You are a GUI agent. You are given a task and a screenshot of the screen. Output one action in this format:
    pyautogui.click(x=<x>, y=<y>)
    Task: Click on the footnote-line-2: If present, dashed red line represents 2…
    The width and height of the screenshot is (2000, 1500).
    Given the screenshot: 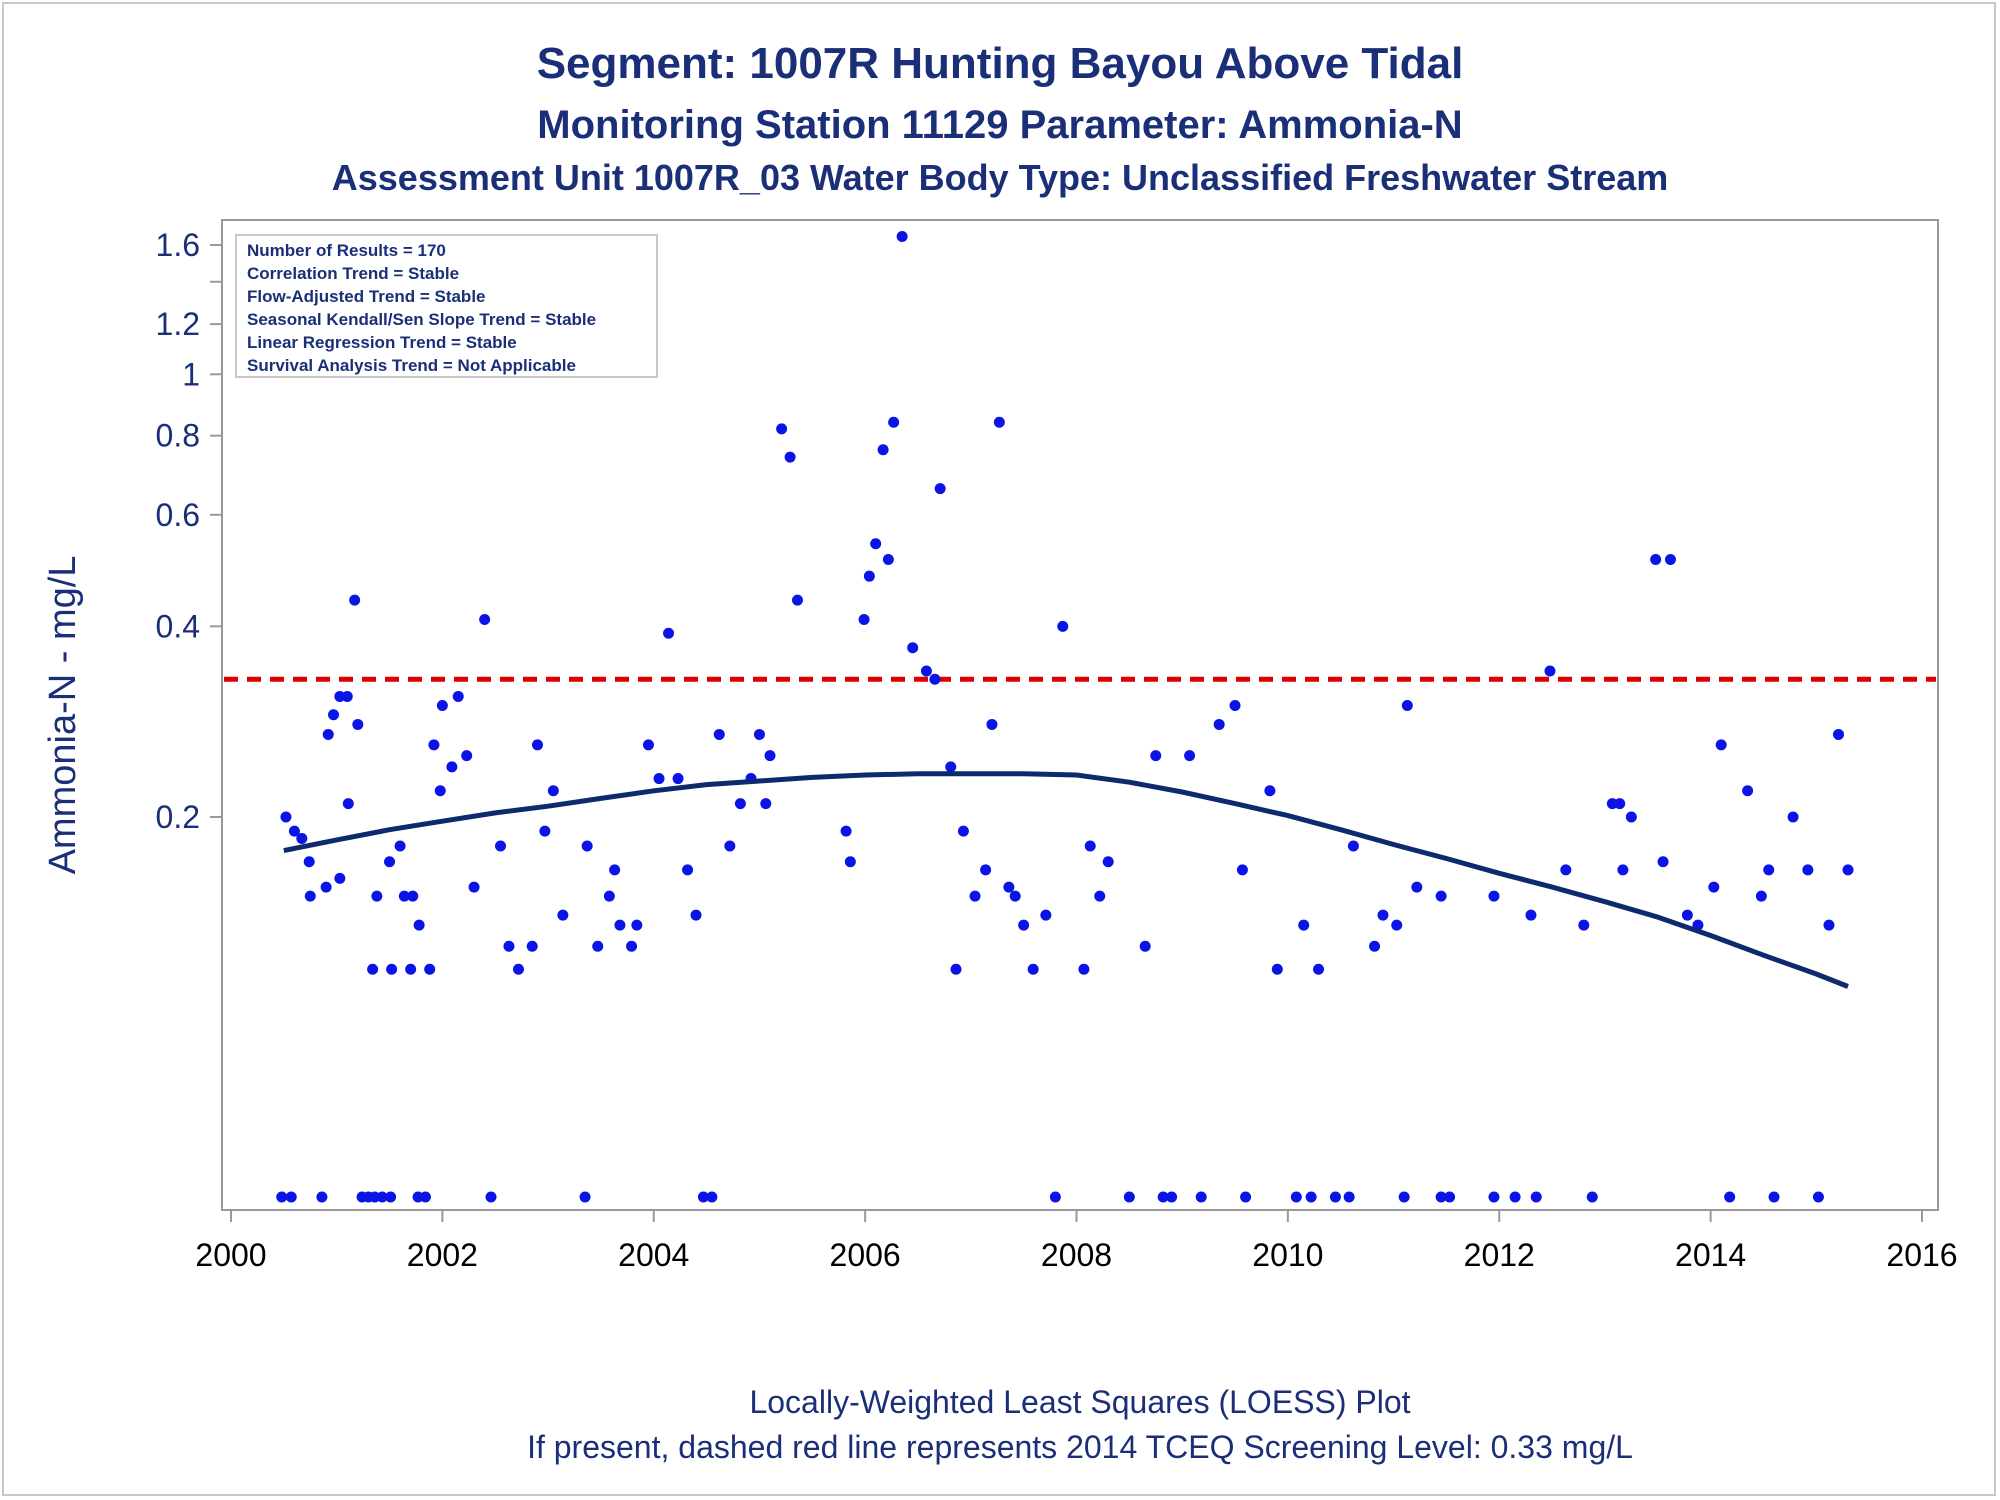 What is the action you would take?
    pyautogui.click(x=1080, y=1447)
    